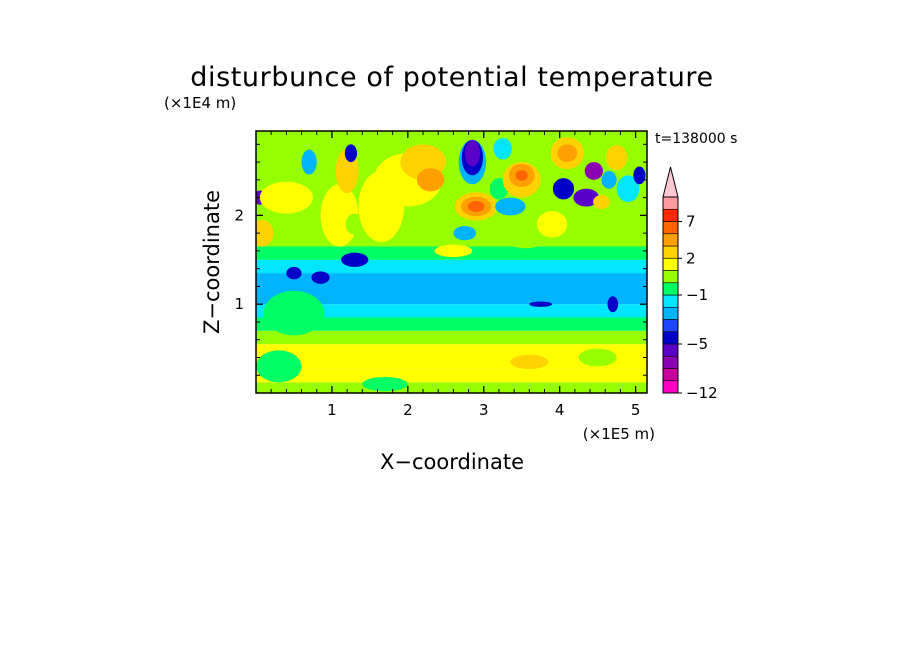  What do you see at coordinates (452, 77) in the screenshot?
I see `chart-title: disturbunce of potential temperature` at bounding box center [452, 77].